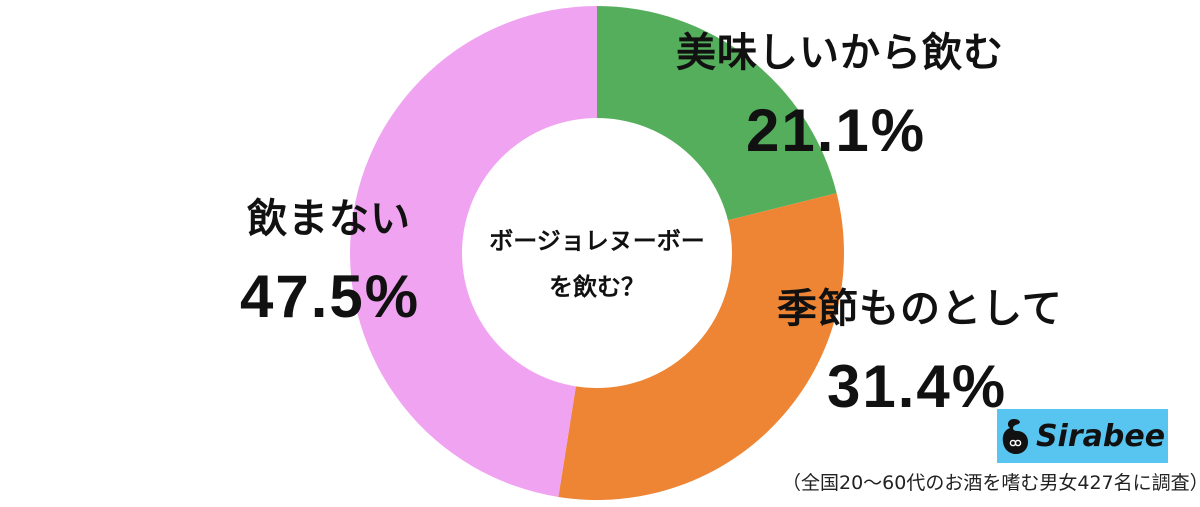 This screenshot has height=507, width=1200. What do you see at coordinates (701, 346) in the screenshot?
I see `slice-seasonal` at bounding box center [701, 346].